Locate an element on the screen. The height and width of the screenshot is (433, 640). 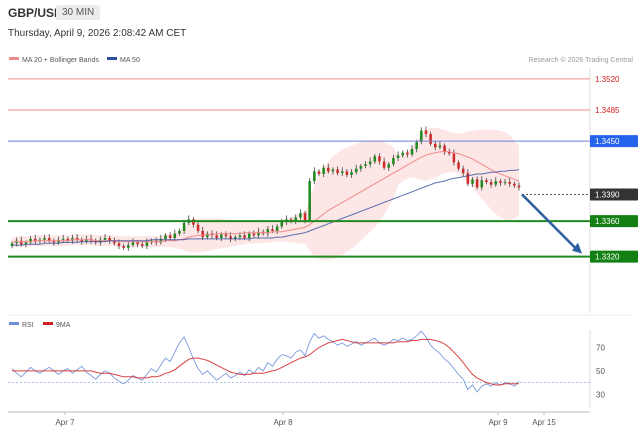
level-label: 1.3320 is located at coordinates (607, 257).